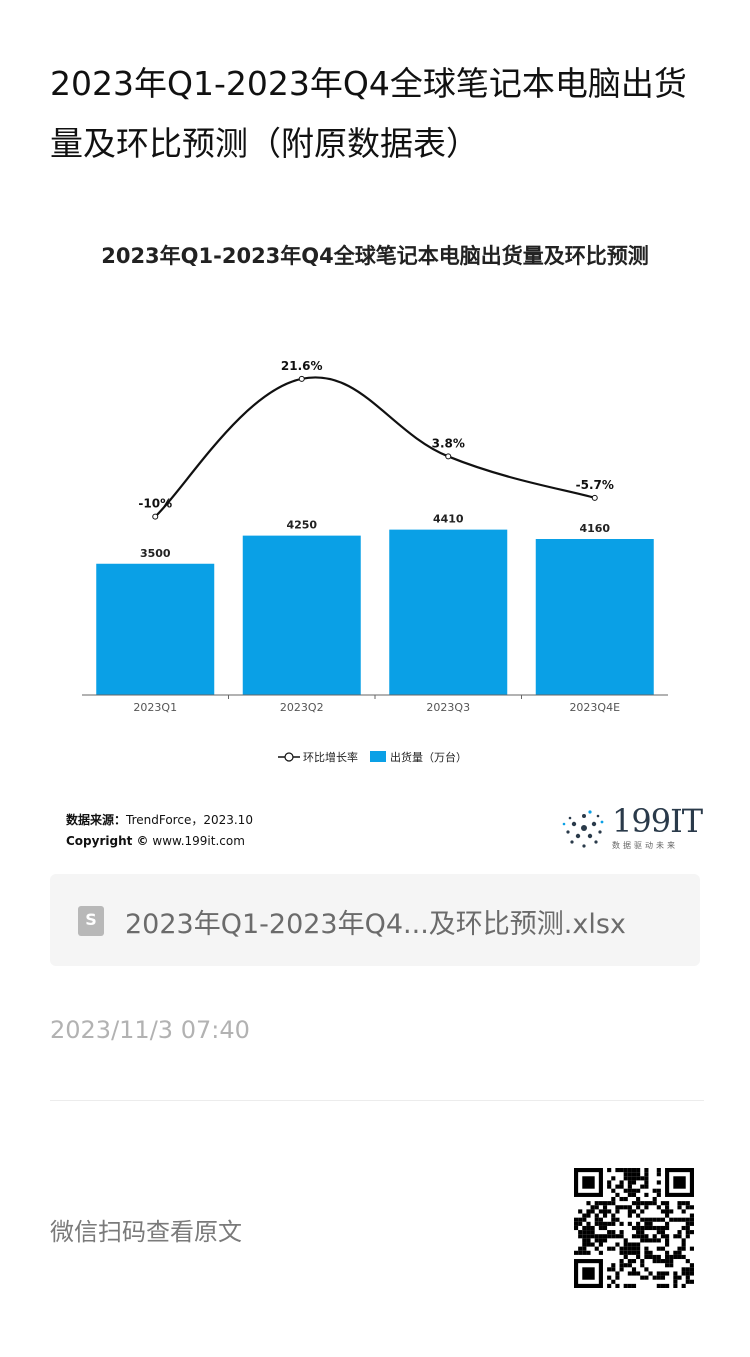 Image resolution: width=750 pixels, height=1357 pixels. I want to click on bar-2023Q2, so click(301, 615).